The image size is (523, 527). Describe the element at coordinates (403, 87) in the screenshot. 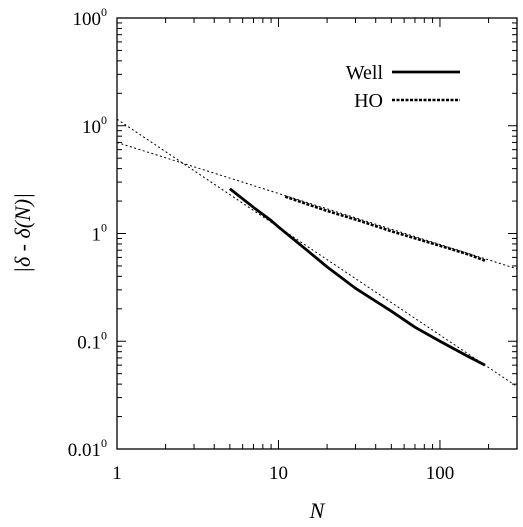

I see `legend: Well HO` at that location.